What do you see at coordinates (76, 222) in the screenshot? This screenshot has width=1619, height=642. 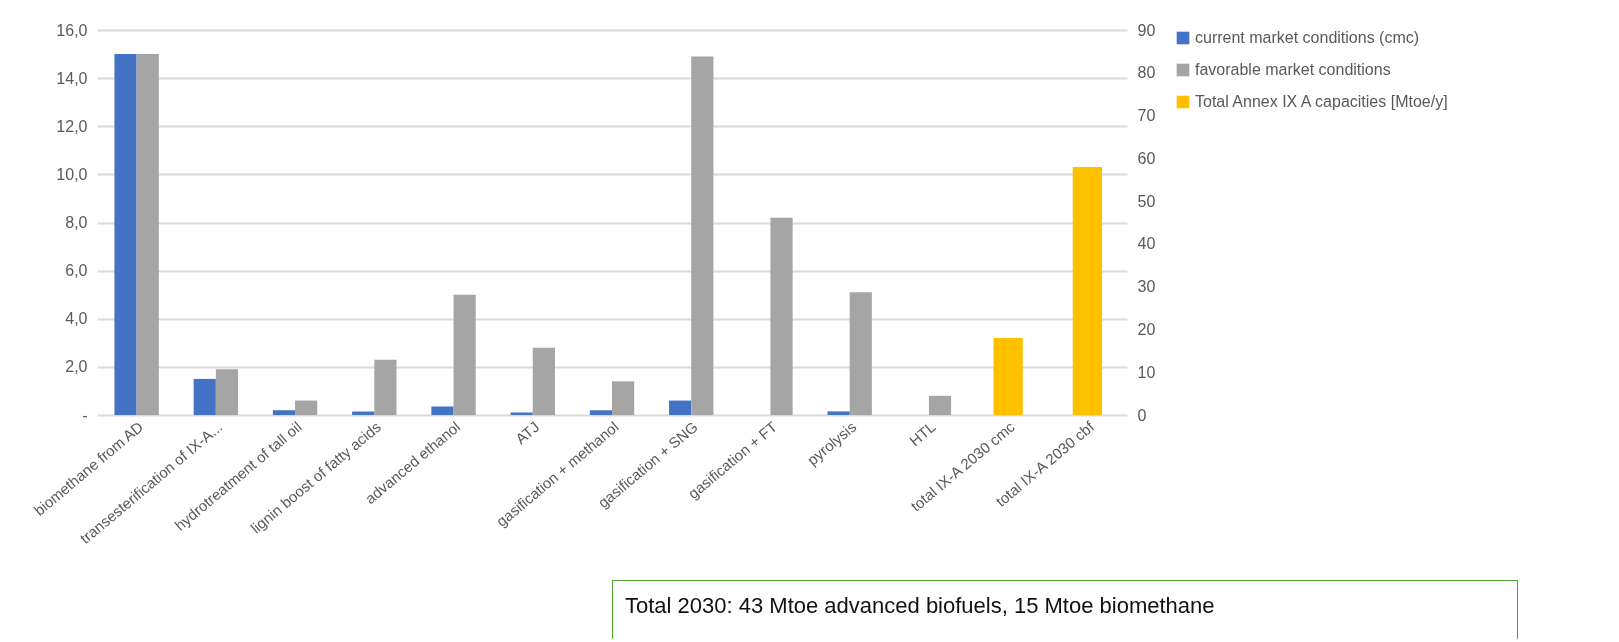 I see `y-tick-label: 8,0` at bounding box center [76, 222].